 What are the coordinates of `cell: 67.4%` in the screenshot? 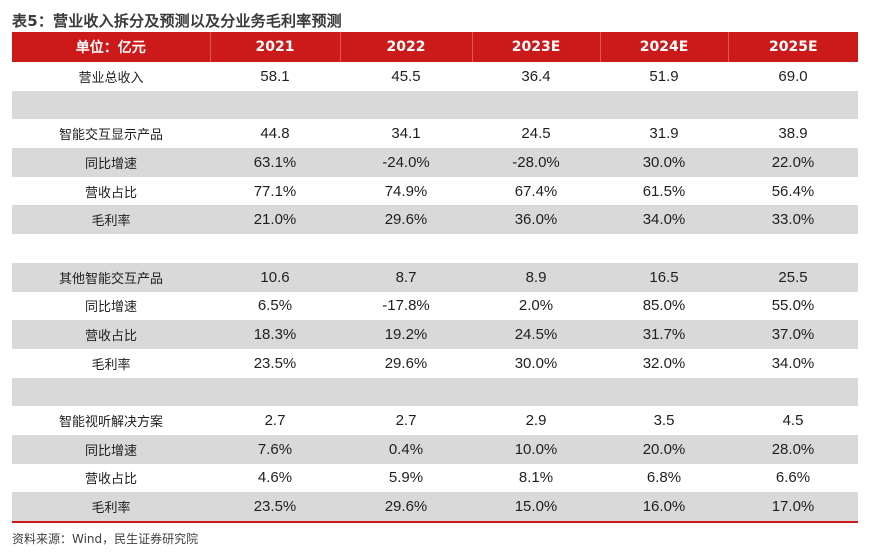 It's located at (536, 191).